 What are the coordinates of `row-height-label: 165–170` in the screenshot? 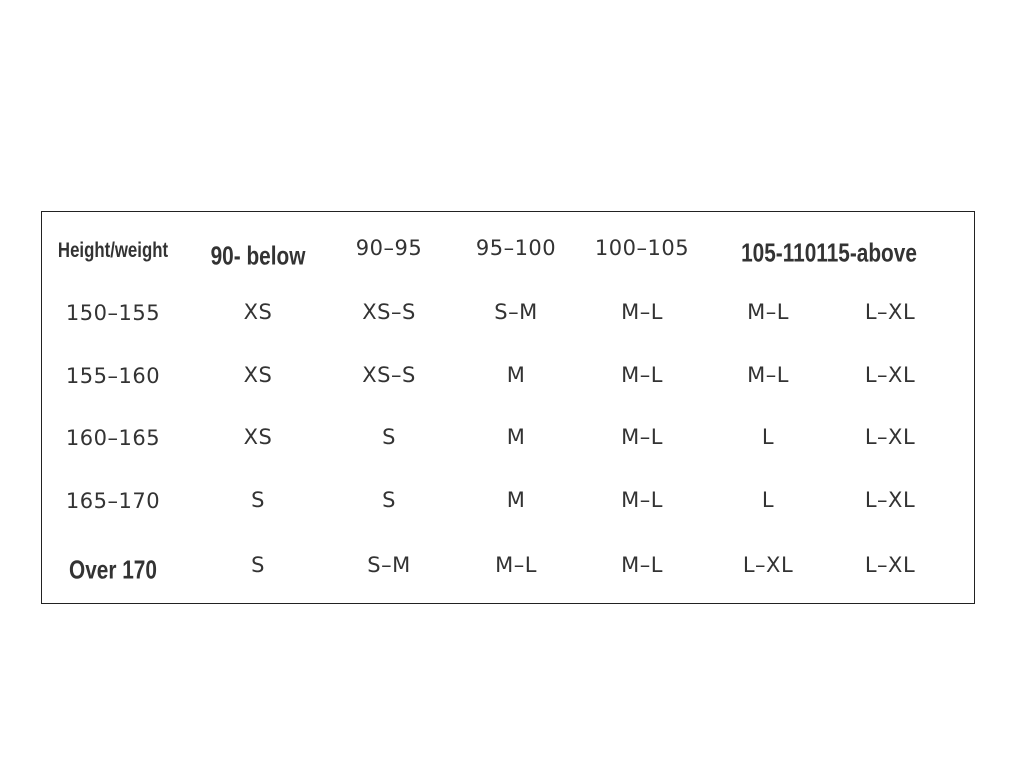 It's located at (113, 501).